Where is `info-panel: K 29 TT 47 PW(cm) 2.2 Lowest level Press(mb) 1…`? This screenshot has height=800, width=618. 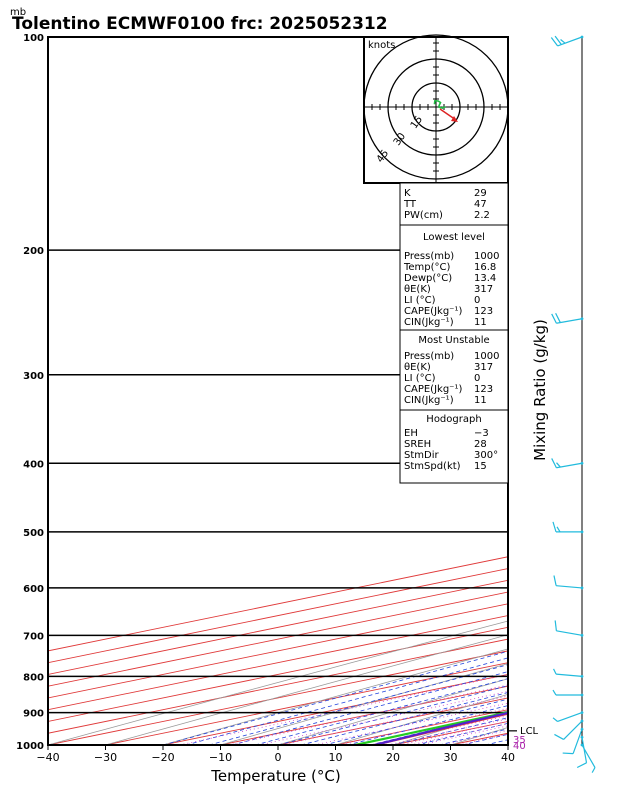
info-panel: K 29 TT 47 PW(cm) 2.2 Lowest level Press(mb) 1… is located at coordinates (454, 333).